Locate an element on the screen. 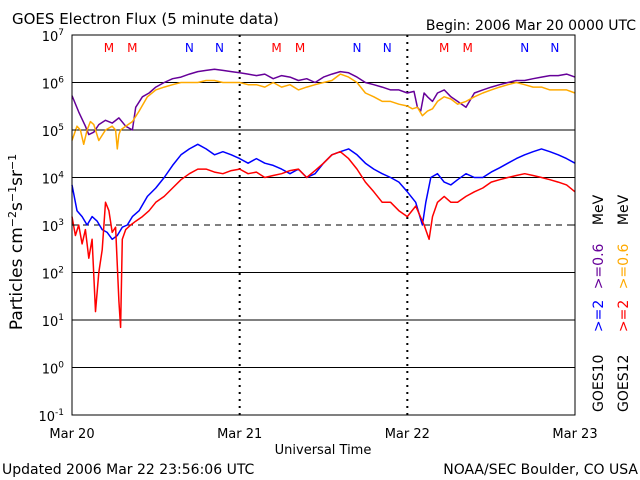 The height and width of the screenshot is (480, 640). y-tick-label: 10⁻¹ is located at coordinates (51, 416).